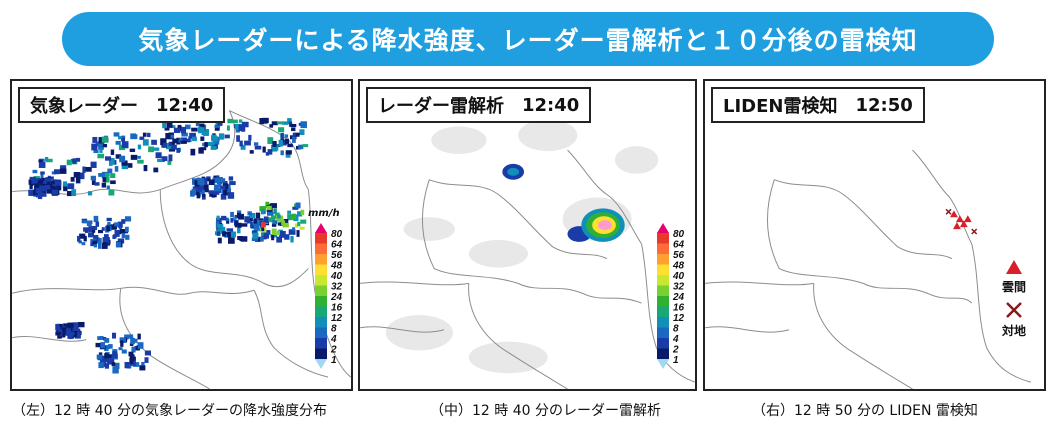  What do you see at coordinates (185, 105) in the screenshot?
I see `panel-time: 12:40` at bounding box center [185, 105].